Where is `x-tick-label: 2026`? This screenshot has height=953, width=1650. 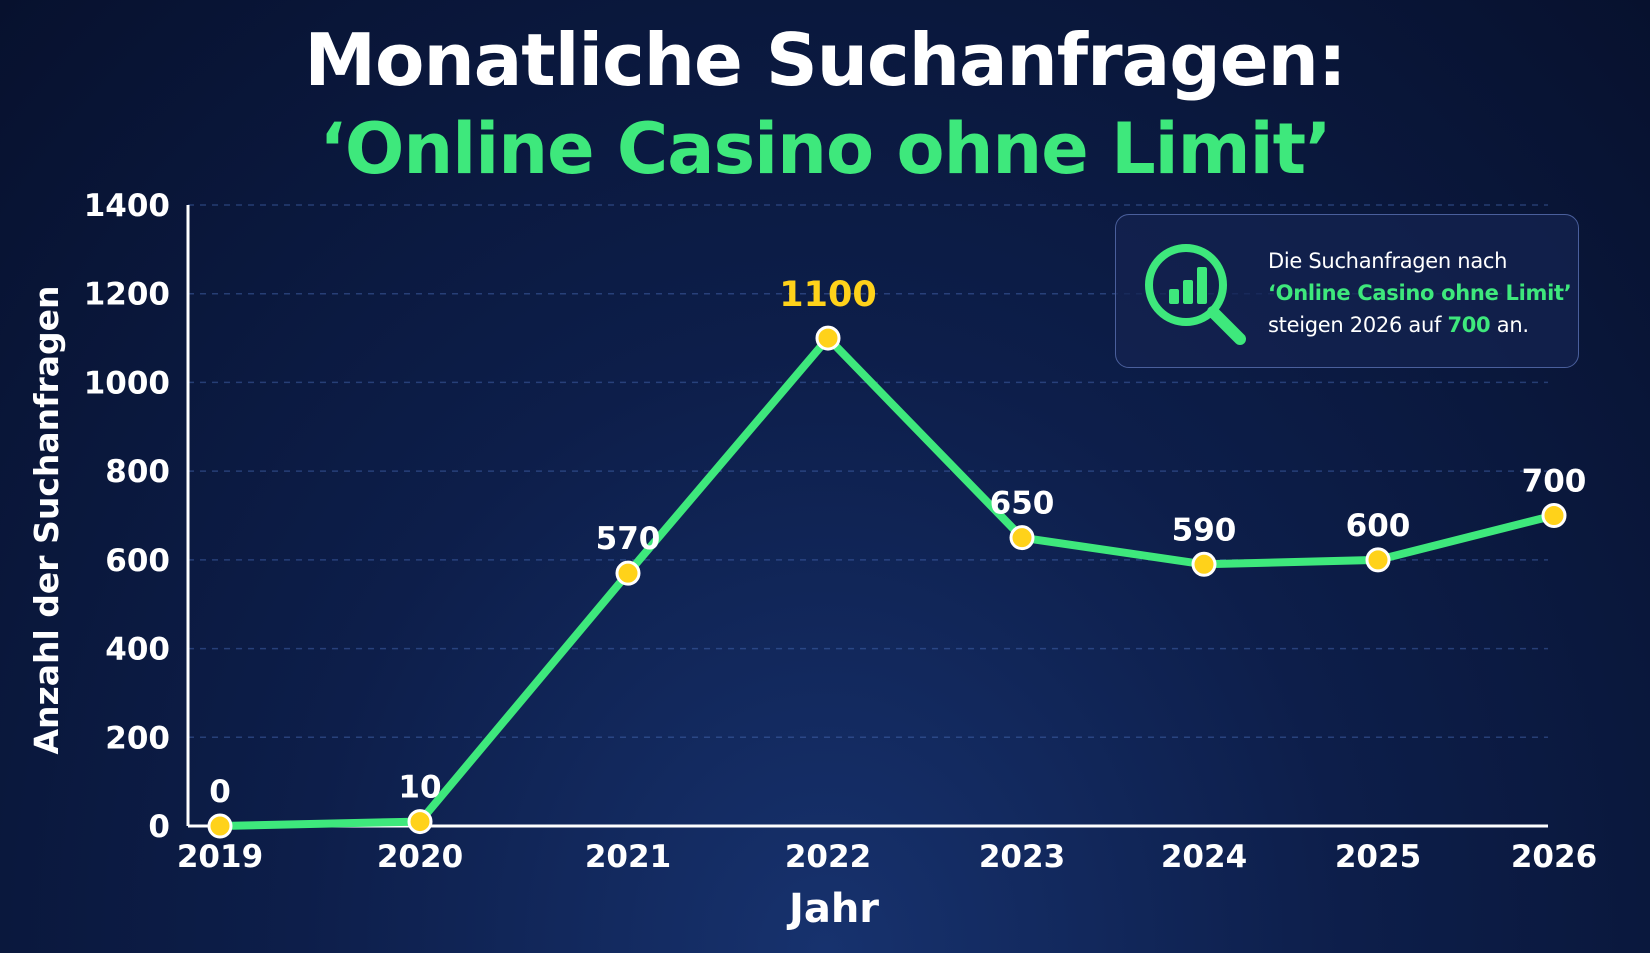
x-tick-label: 2026 is located at coordinates (1554, 857).